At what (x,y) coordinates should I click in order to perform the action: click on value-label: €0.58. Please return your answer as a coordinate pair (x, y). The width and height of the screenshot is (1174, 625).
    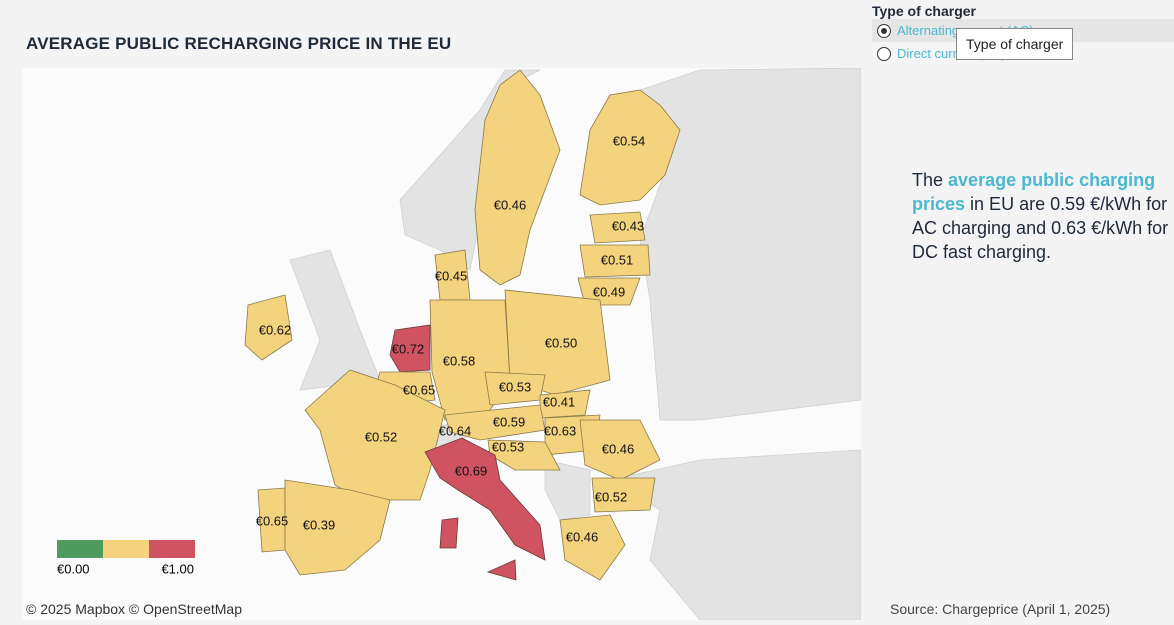
    Looking at the image, I should click on (459, 360).